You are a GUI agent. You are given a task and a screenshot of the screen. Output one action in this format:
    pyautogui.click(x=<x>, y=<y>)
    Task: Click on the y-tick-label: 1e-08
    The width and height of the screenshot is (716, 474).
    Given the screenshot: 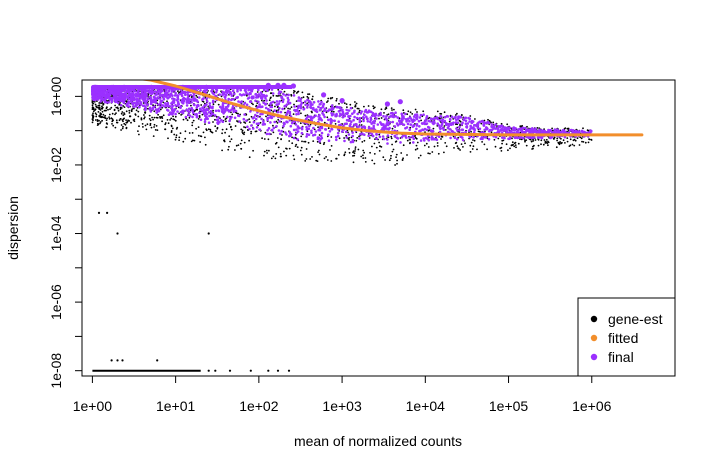 What is the action you would take?
    pyautogui.click(x=56, y=371)
    